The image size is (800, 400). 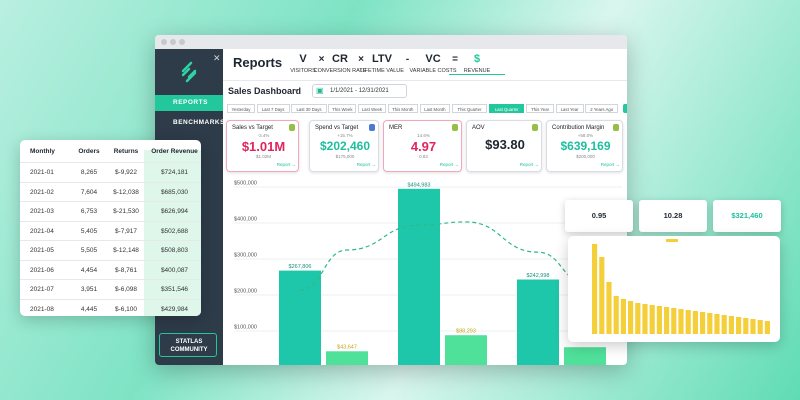 What do you see at coordinates (263, 156) in the screenshot?
I see `kpi-sub: $1.02M` at bounding box center [263, 156].